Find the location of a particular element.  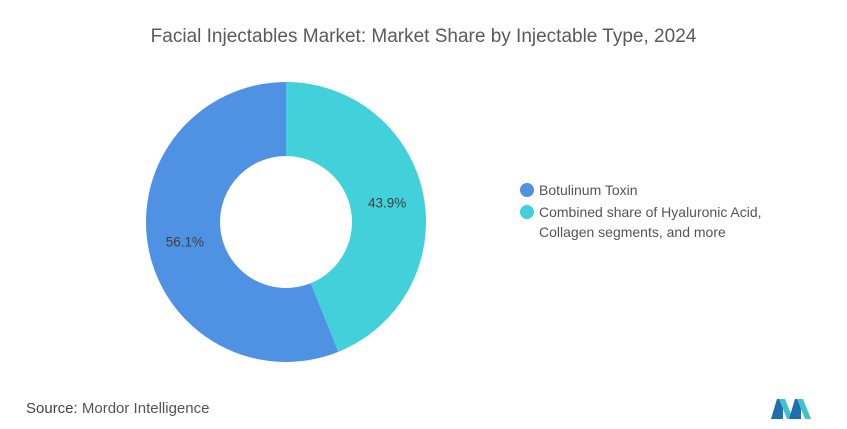

mordor-intelligence-logo-icon is located at coordinates (791, 409).